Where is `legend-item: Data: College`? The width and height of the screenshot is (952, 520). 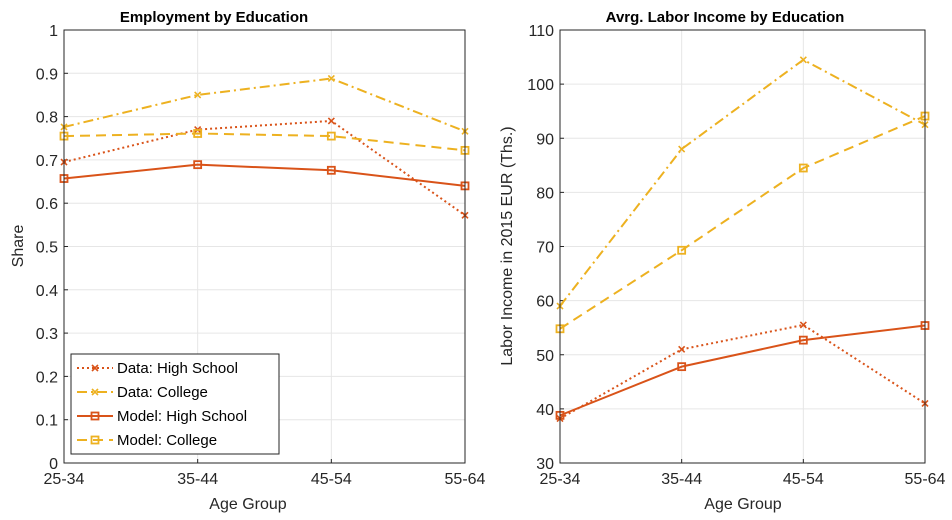 legend-item: Data: College is located at coordinates (142, 392).